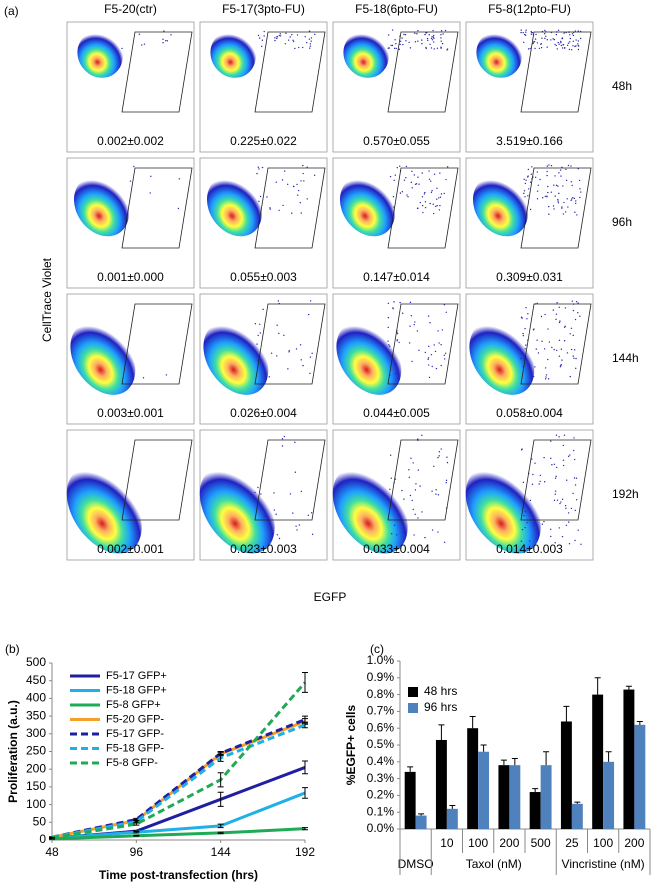 The image size is (660, 889). What do you see at coordinates (381, 694) in the screenshot?
I see `y-tick-label: 0.8%` at bounding box center [381, 694].